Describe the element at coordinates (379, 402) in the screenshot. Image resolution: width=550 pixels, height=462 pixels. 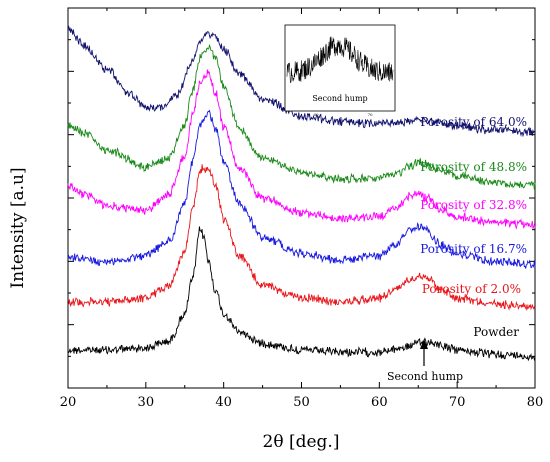
I see `x-tick-label: 60` at that location.